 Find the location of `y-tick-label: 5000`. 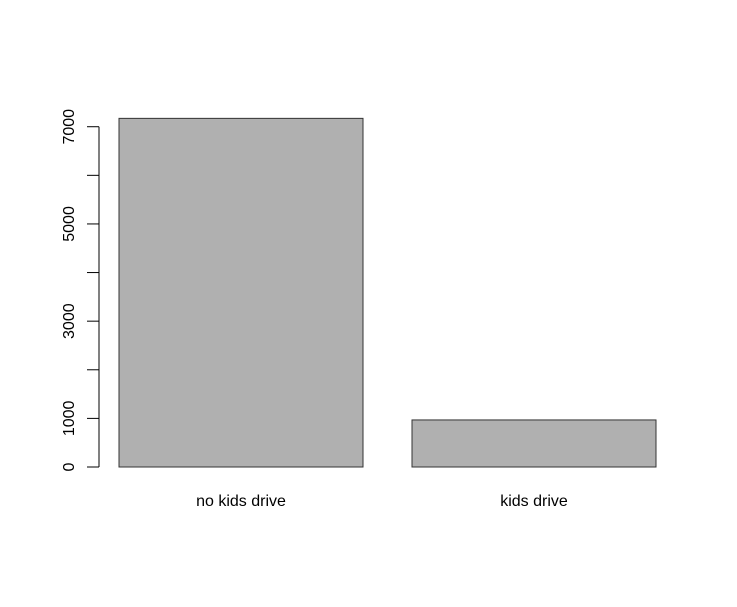

y-tick-label: 5000 is located at coordinates (69, 224).